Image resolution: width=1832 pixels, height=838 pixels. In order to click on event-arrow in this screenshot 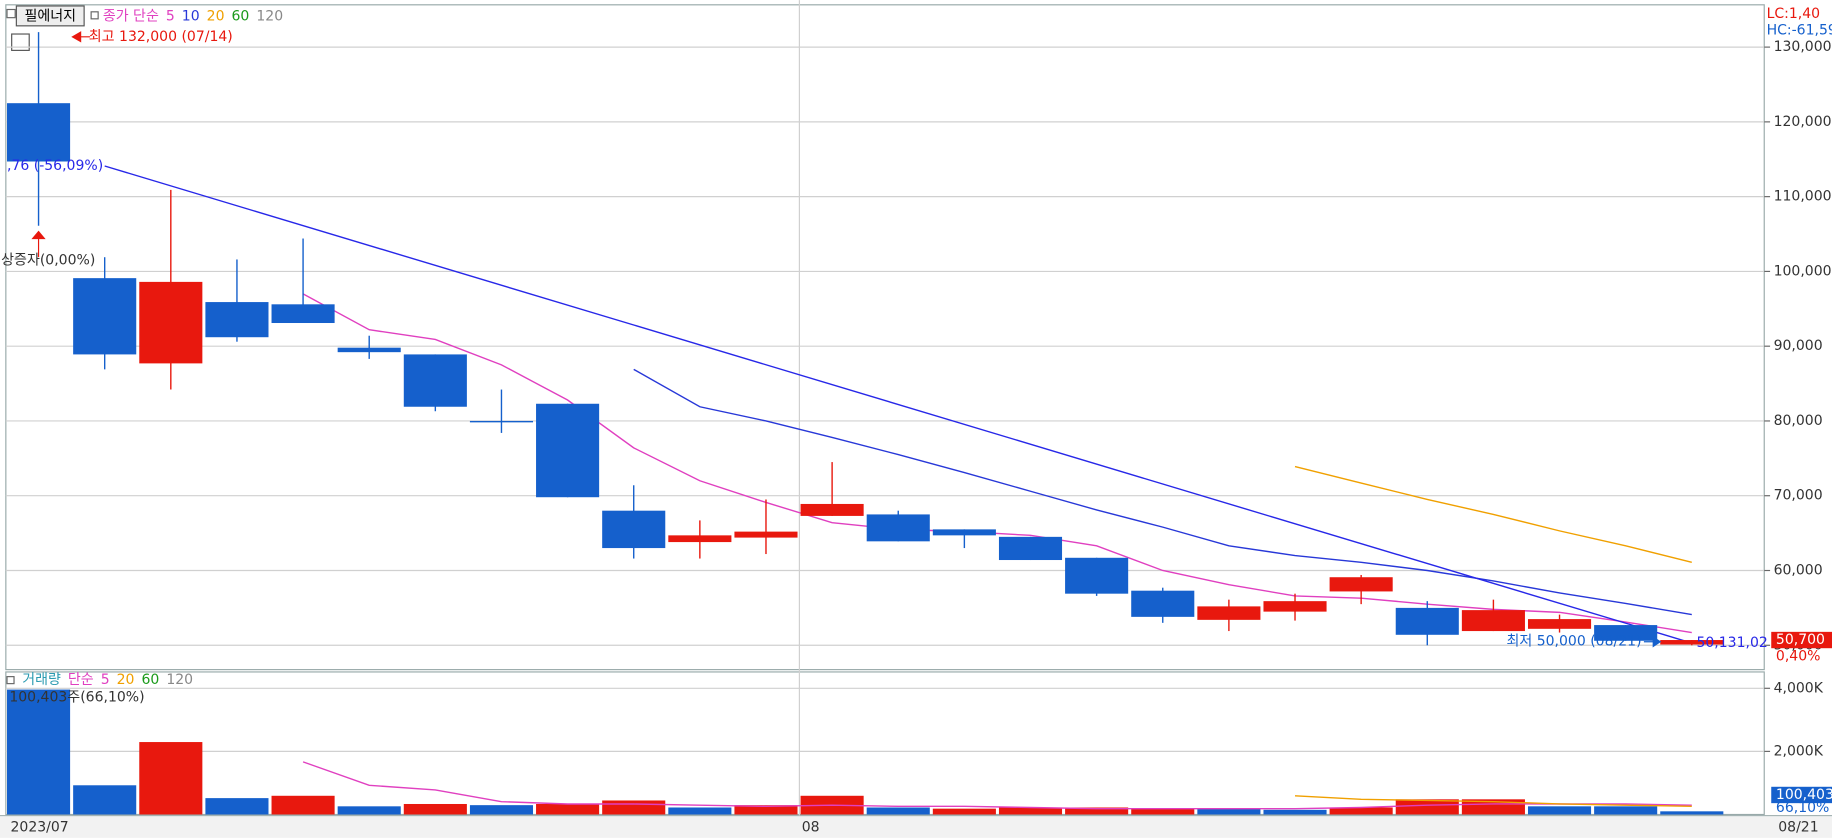, I will do `click(38, 244)`.